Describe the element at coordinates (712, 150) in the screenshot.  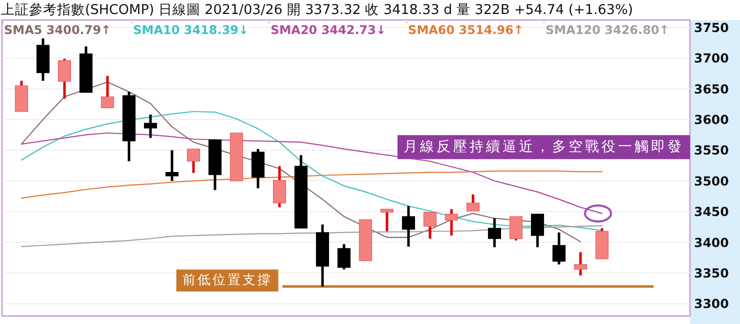
I see `y-tick-label: 3550` at that location.